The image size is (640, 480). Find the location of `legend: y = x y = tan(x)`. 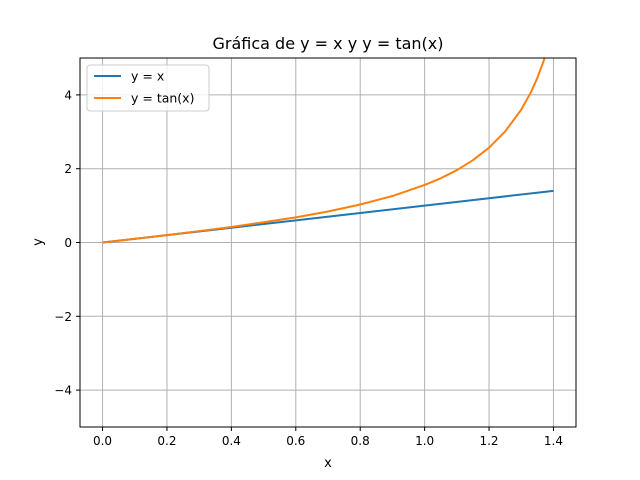

legend: y = x y = tan(x) is located at coordinates (148, 88).